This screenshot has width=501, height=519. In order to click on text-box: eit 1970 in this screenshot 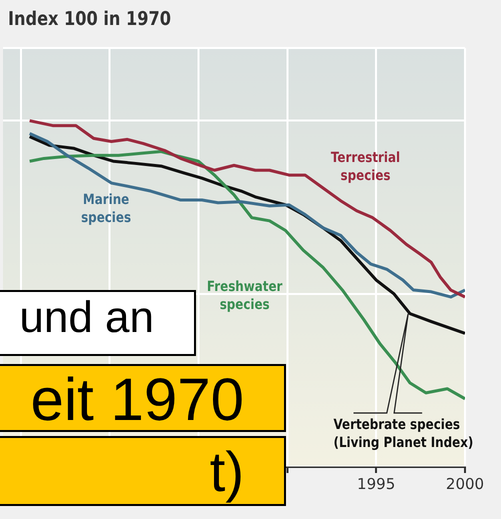, I will do `click(143, 398)`.